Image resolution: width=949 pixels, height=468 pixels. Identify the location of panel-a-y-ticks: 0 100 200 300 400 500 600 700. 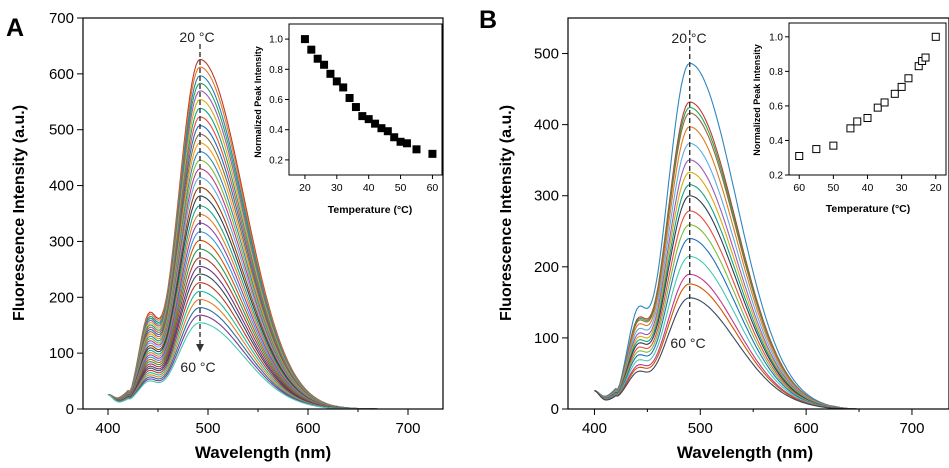
(66, 214).